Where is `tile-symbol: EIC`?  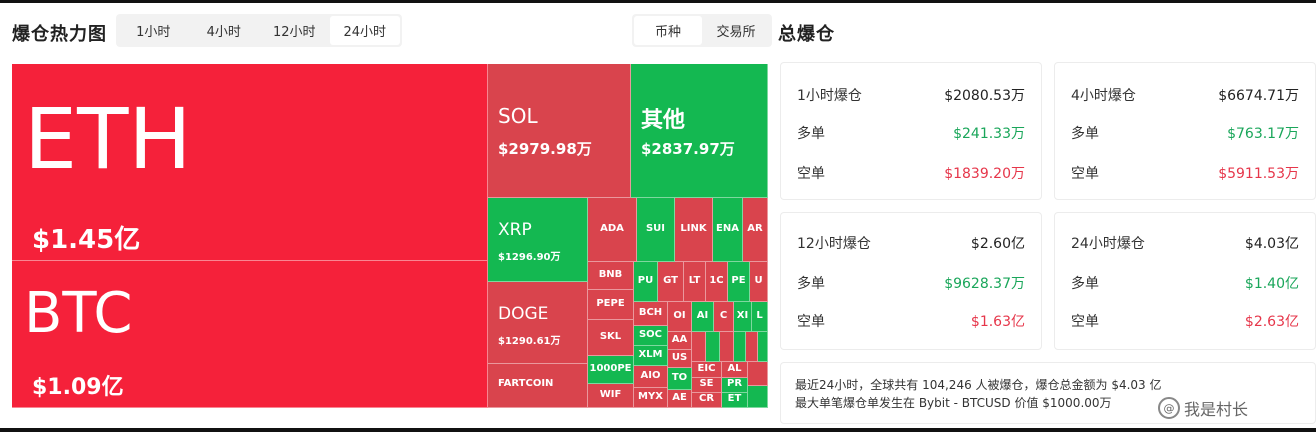
tile-symbol: EIC is located at coordinates (706, 368).